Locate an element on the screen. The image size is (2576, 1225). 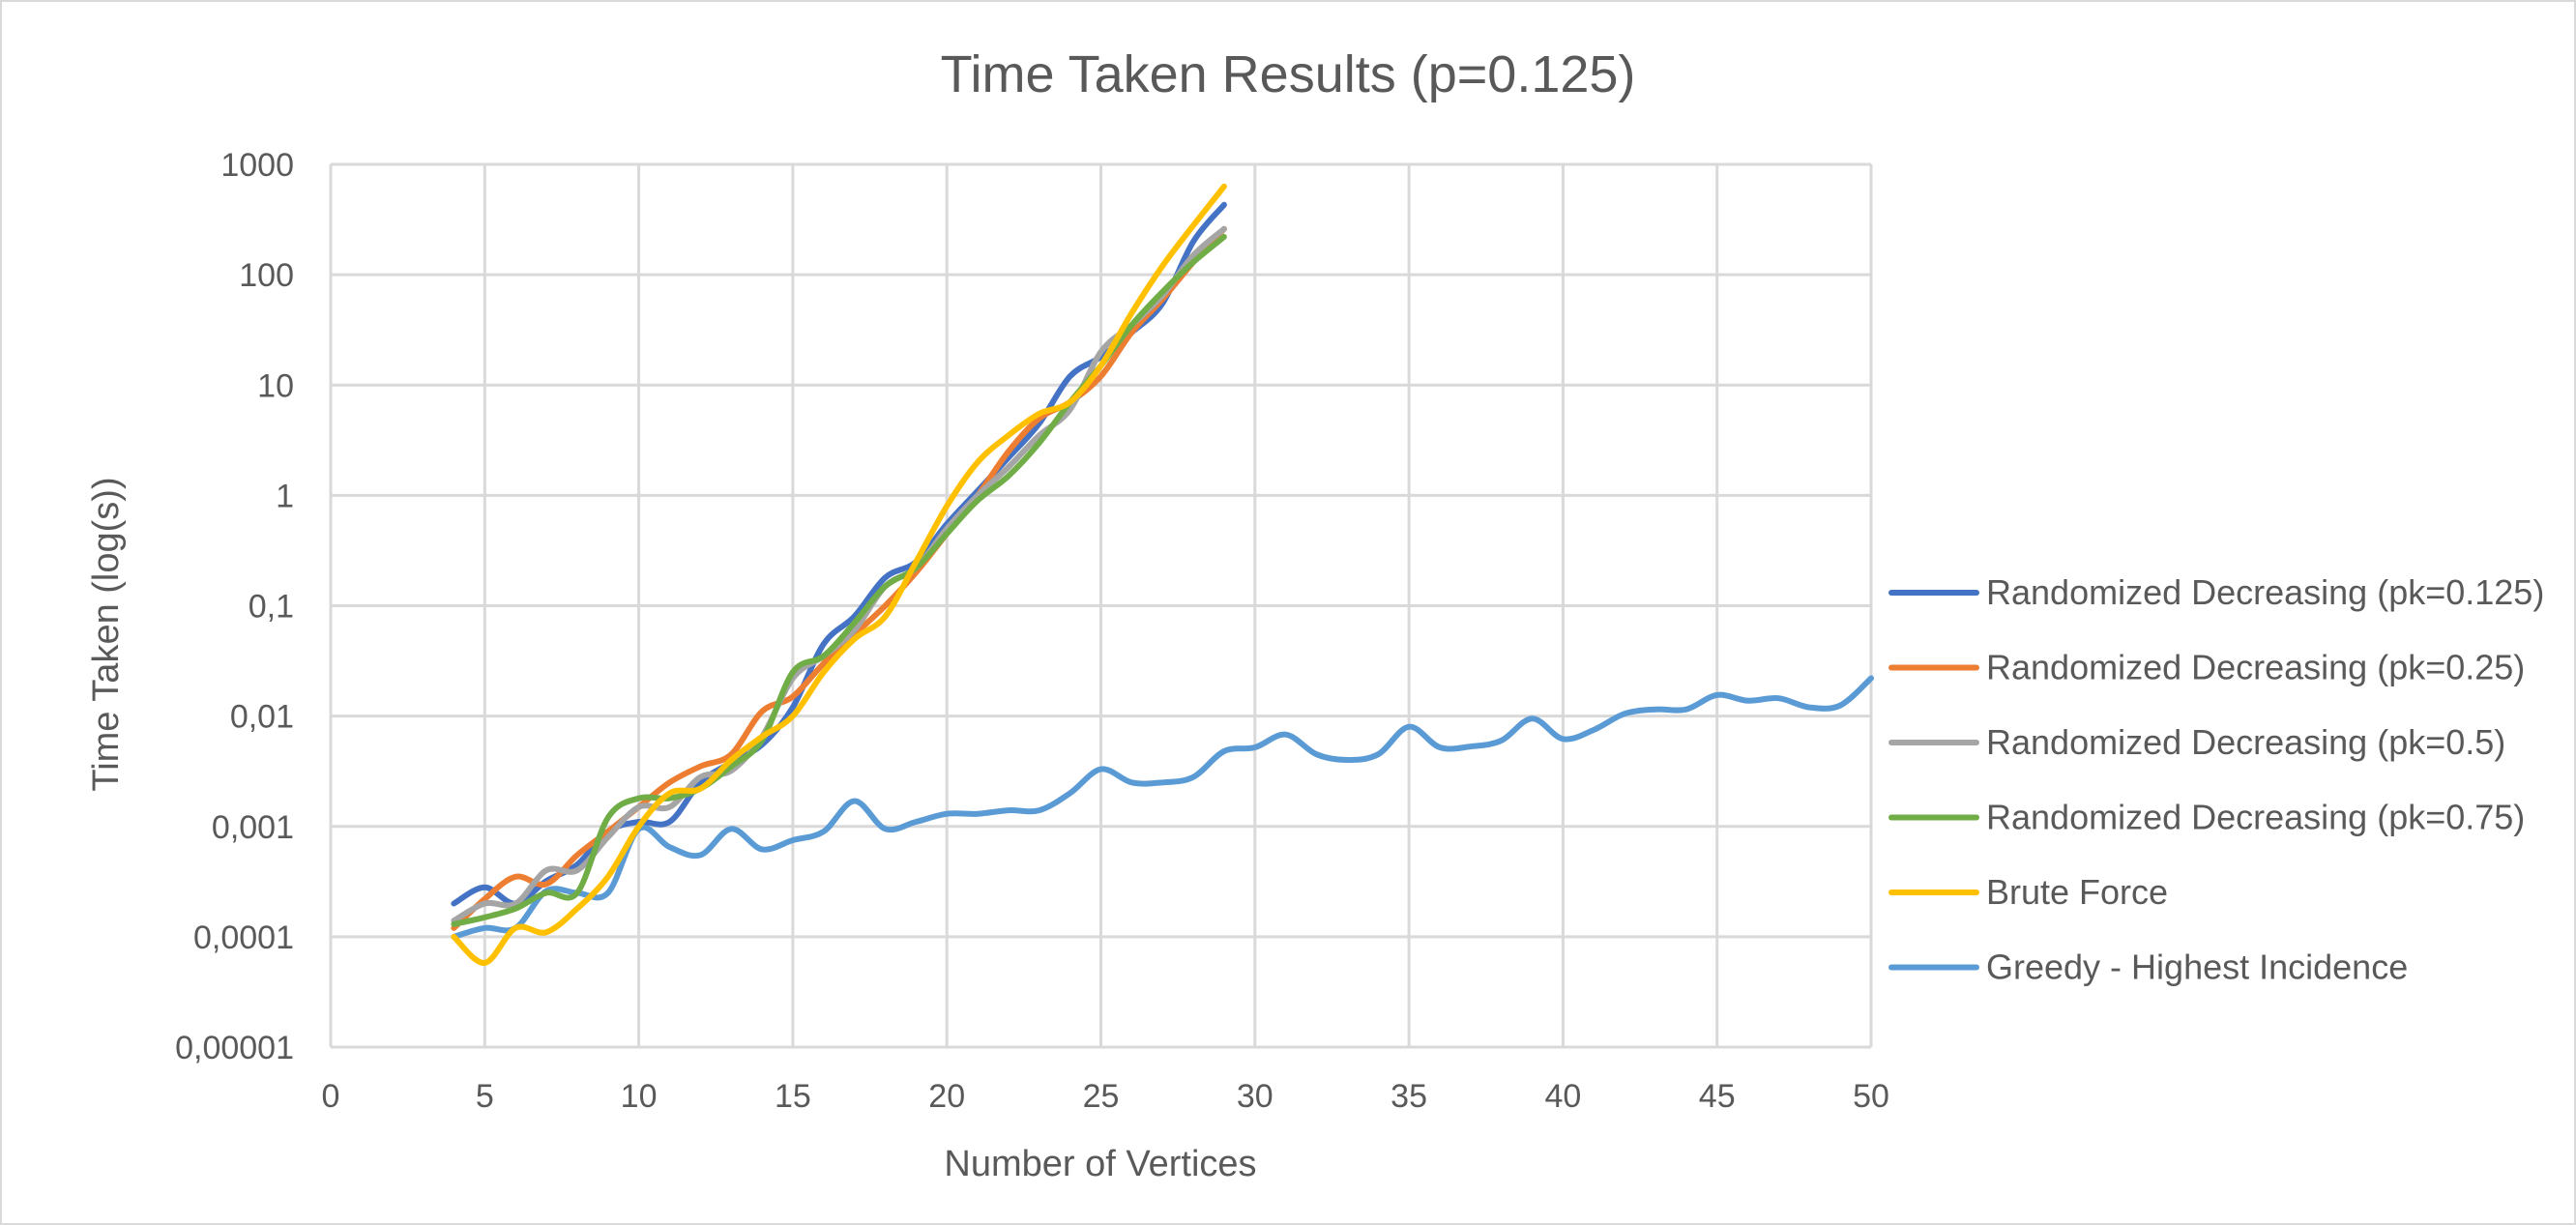
x-tick-label: 50 is located at coordinates (1871, 1096).